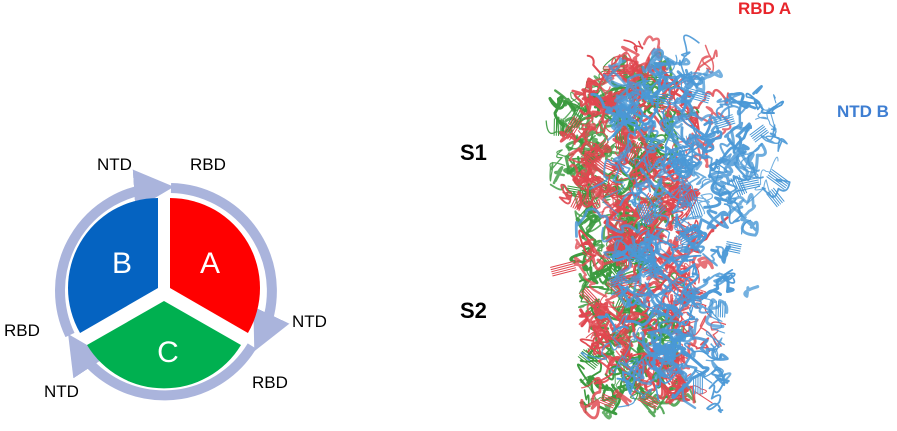 This screenshot has width=897, height=431. I want to click on ntd-b-callout: NTD B, so click(863, 111).